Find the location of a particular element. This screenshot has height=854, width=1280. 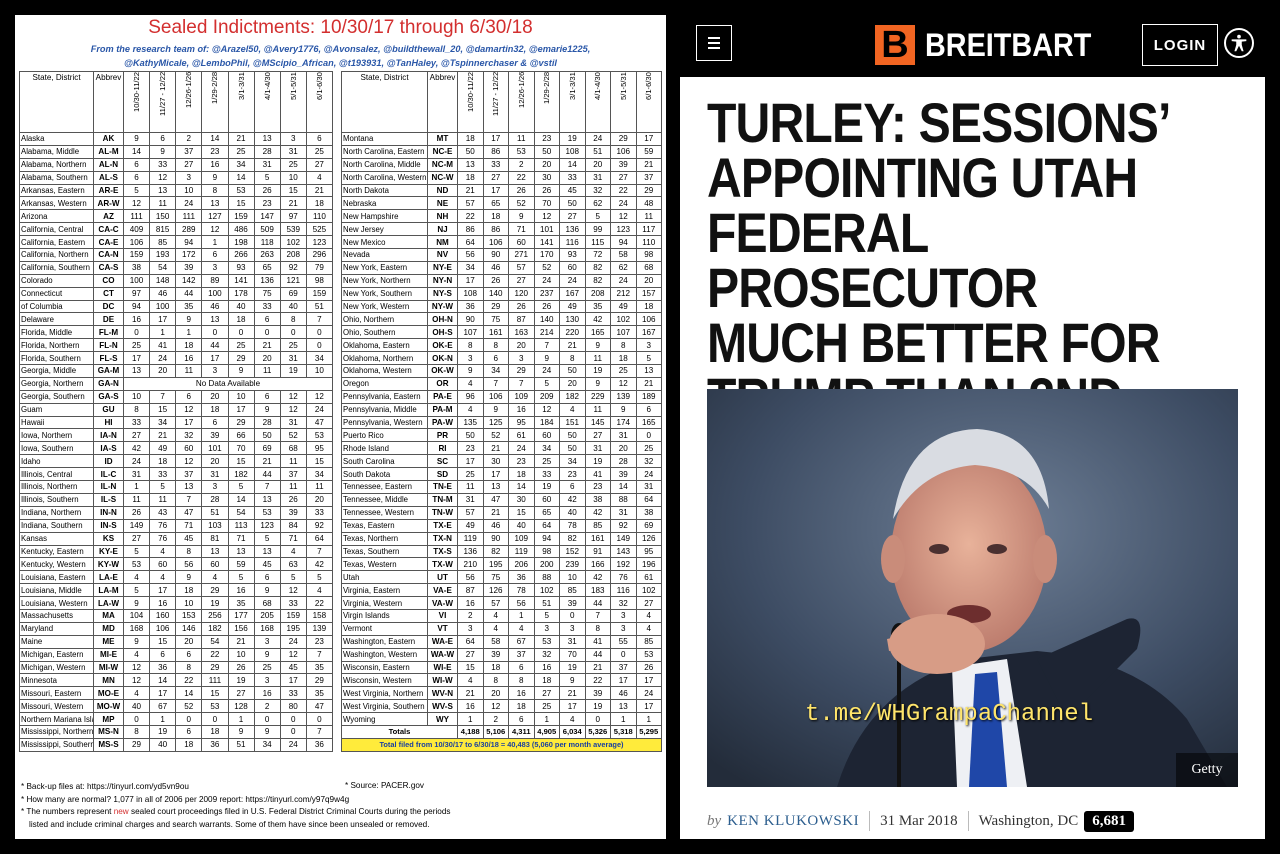

indictment-count: 1 is located at coordinates (136, 487).